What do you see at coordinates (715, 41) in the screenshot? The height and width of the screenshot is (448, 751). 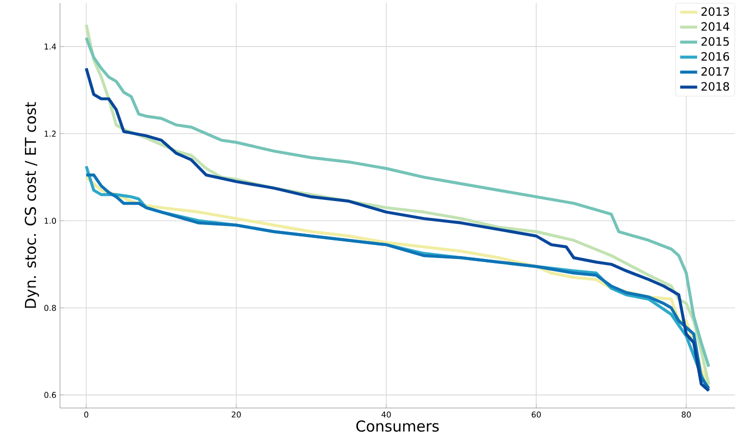 I see `legend-label: 2015` at bounding box center [715, 41].